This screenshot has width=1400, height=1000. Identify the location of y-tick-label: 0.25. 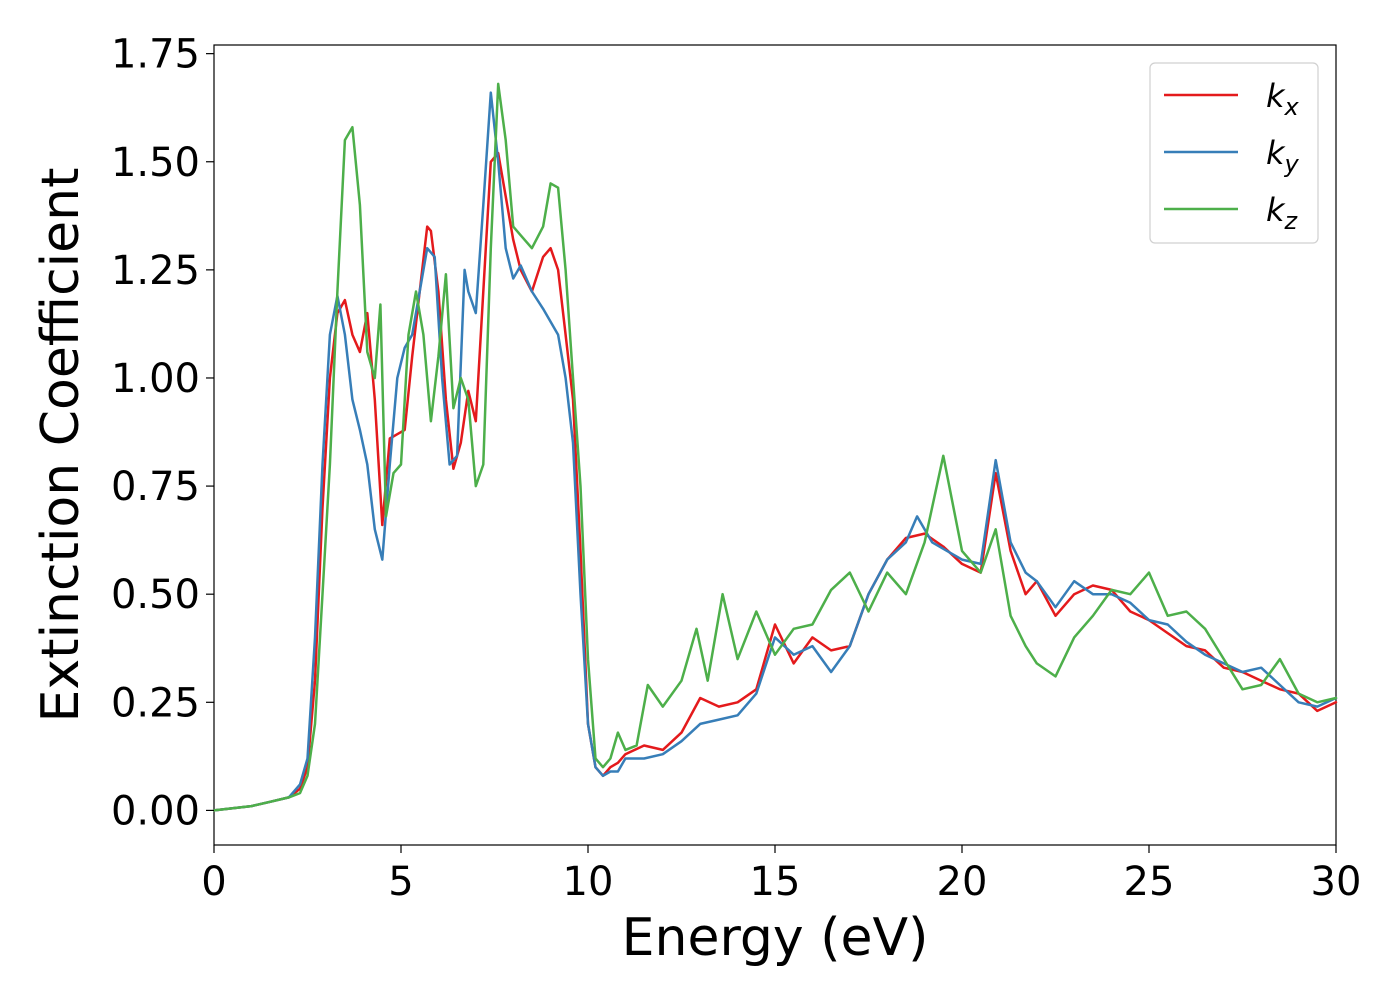
(155, 703).